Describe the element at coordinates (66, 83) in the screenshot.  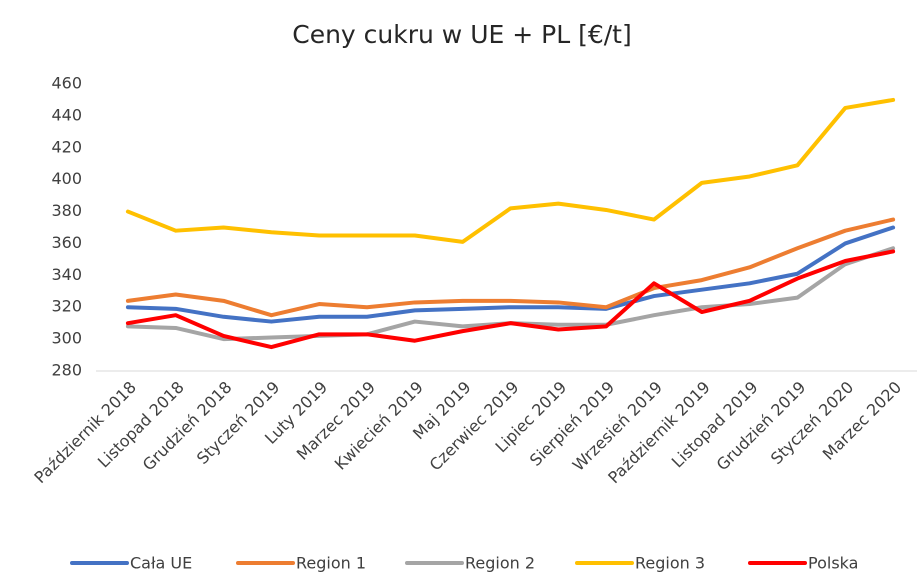
I see `y-tick-label: 460` at that location.